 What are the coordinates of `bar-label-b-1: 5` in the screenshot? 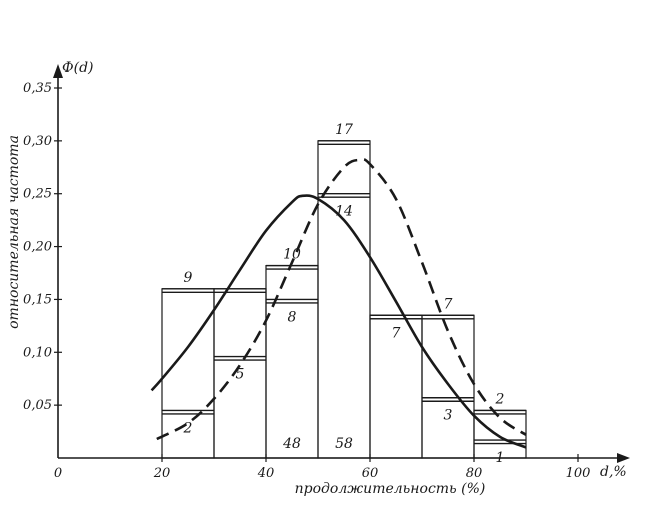 It's located at (240, 375).